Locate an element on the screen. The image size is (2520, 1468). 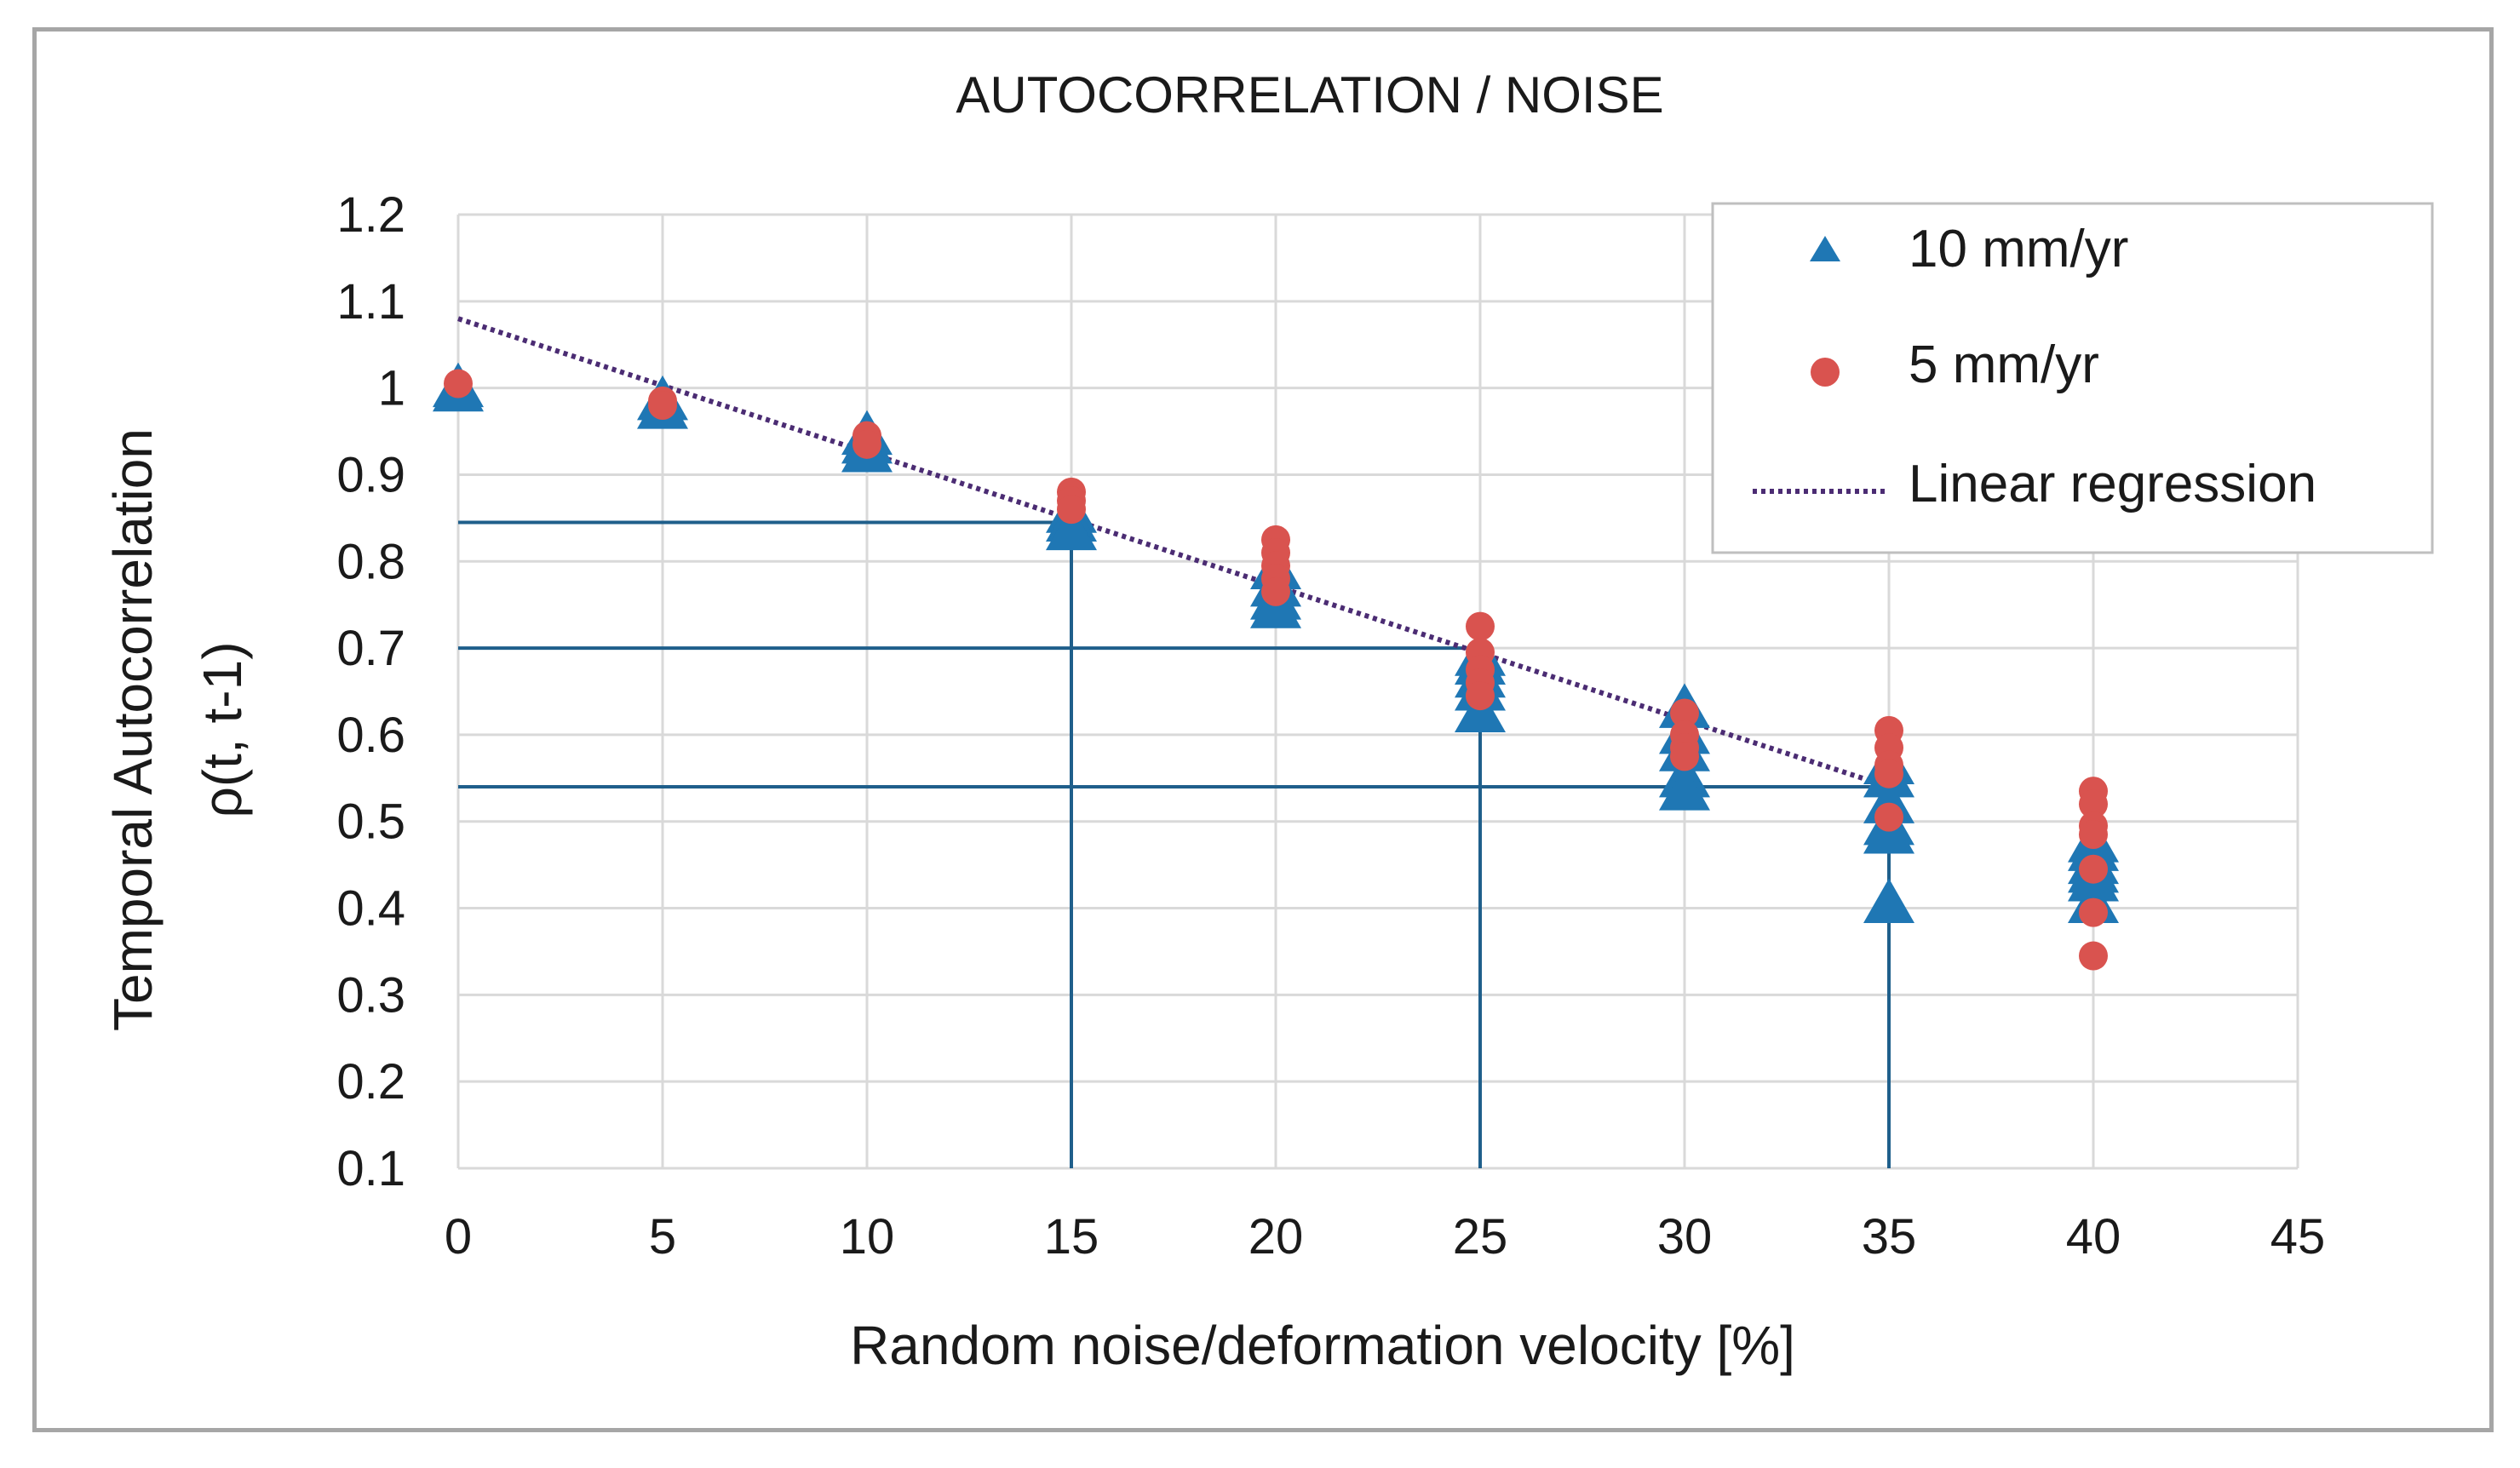
x-tick-label-2: 10 is located at coordinates (868, 1236).